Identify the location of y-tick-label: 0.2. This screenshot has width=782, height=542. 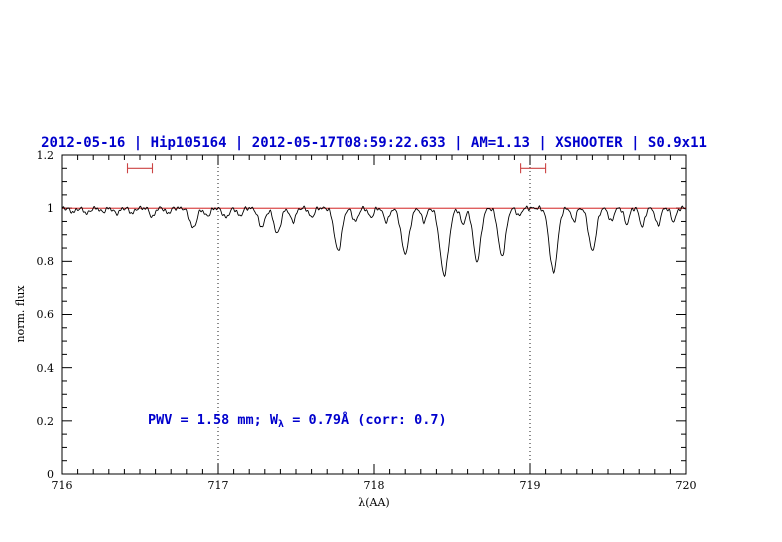
(46, 421).